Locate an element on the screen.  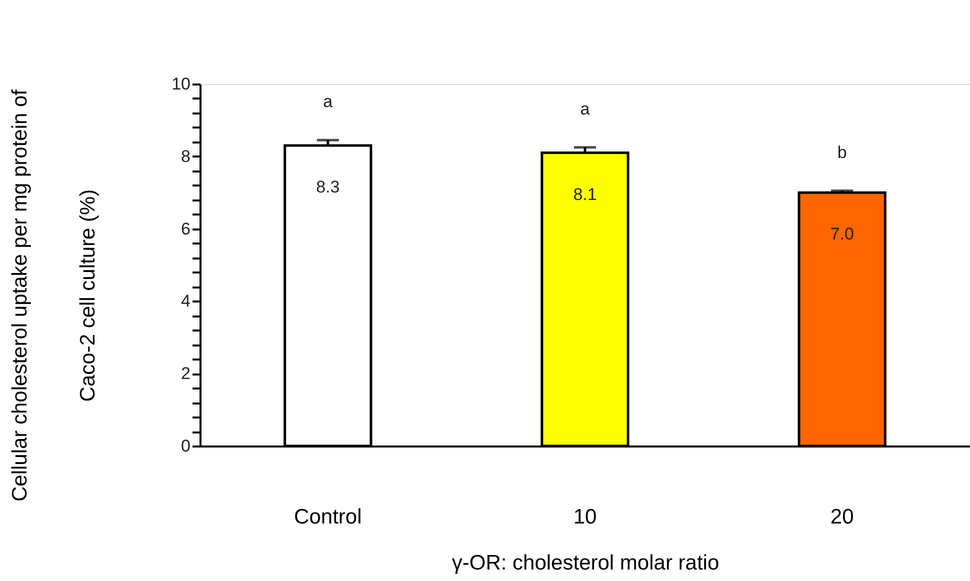
y-tick-label: 0 is located at coordinates (185, 446).